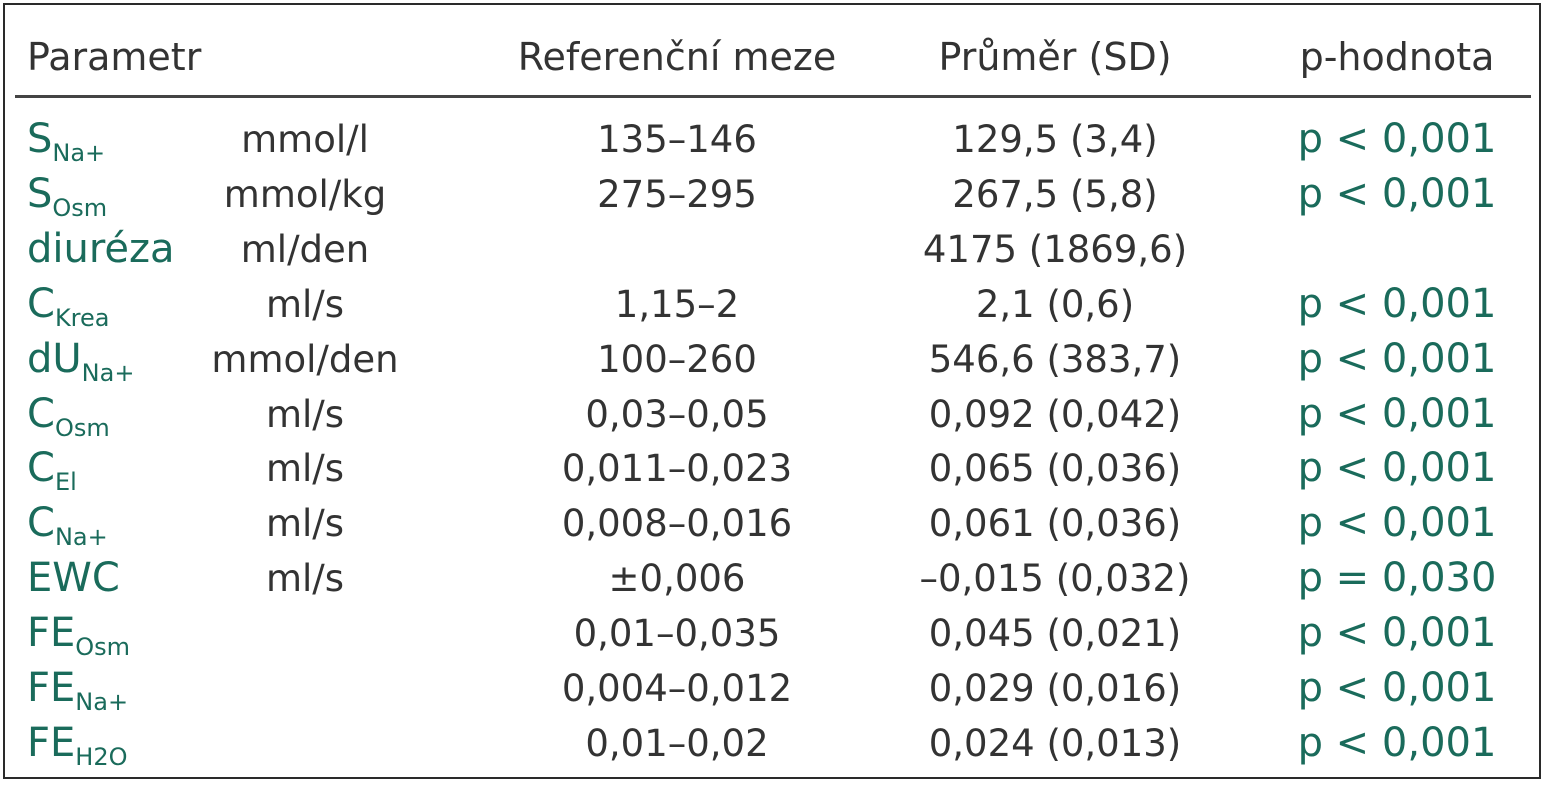 Image resolution: width=1546 pixels, height=800 pixels. What do you see at coordinates (677, 469) in the screenshot?
I see `reference-cell: 0,011–0,023` at bounding box center [677, 469].